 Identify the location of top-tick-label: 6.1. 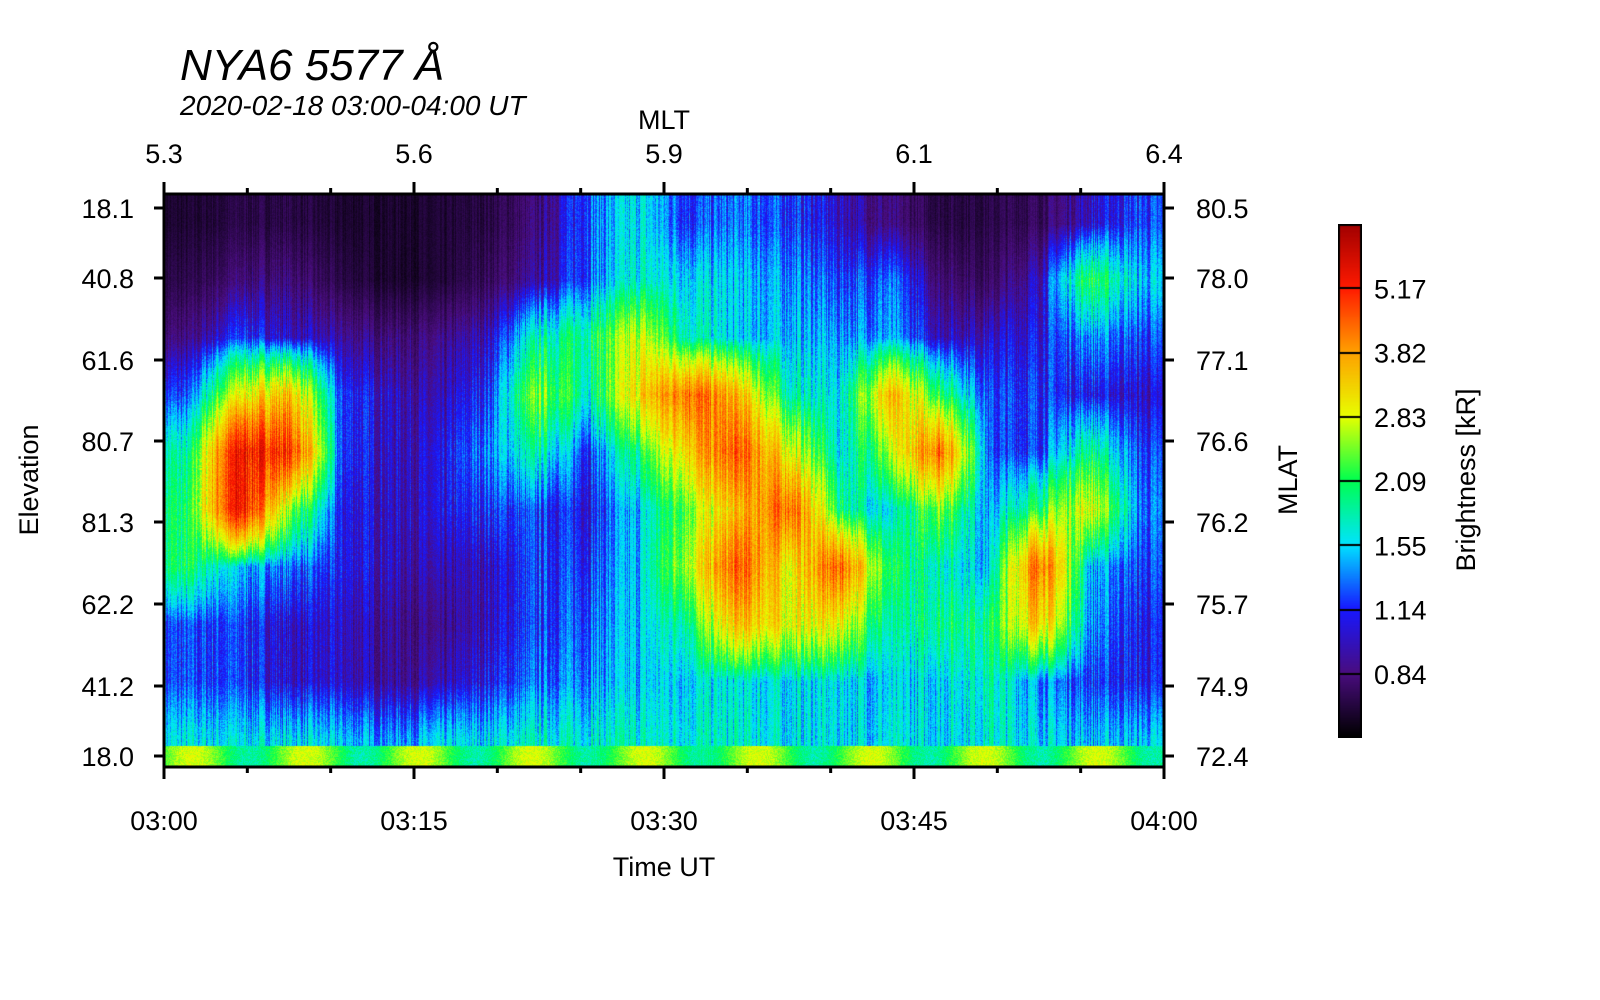
(914, 154).